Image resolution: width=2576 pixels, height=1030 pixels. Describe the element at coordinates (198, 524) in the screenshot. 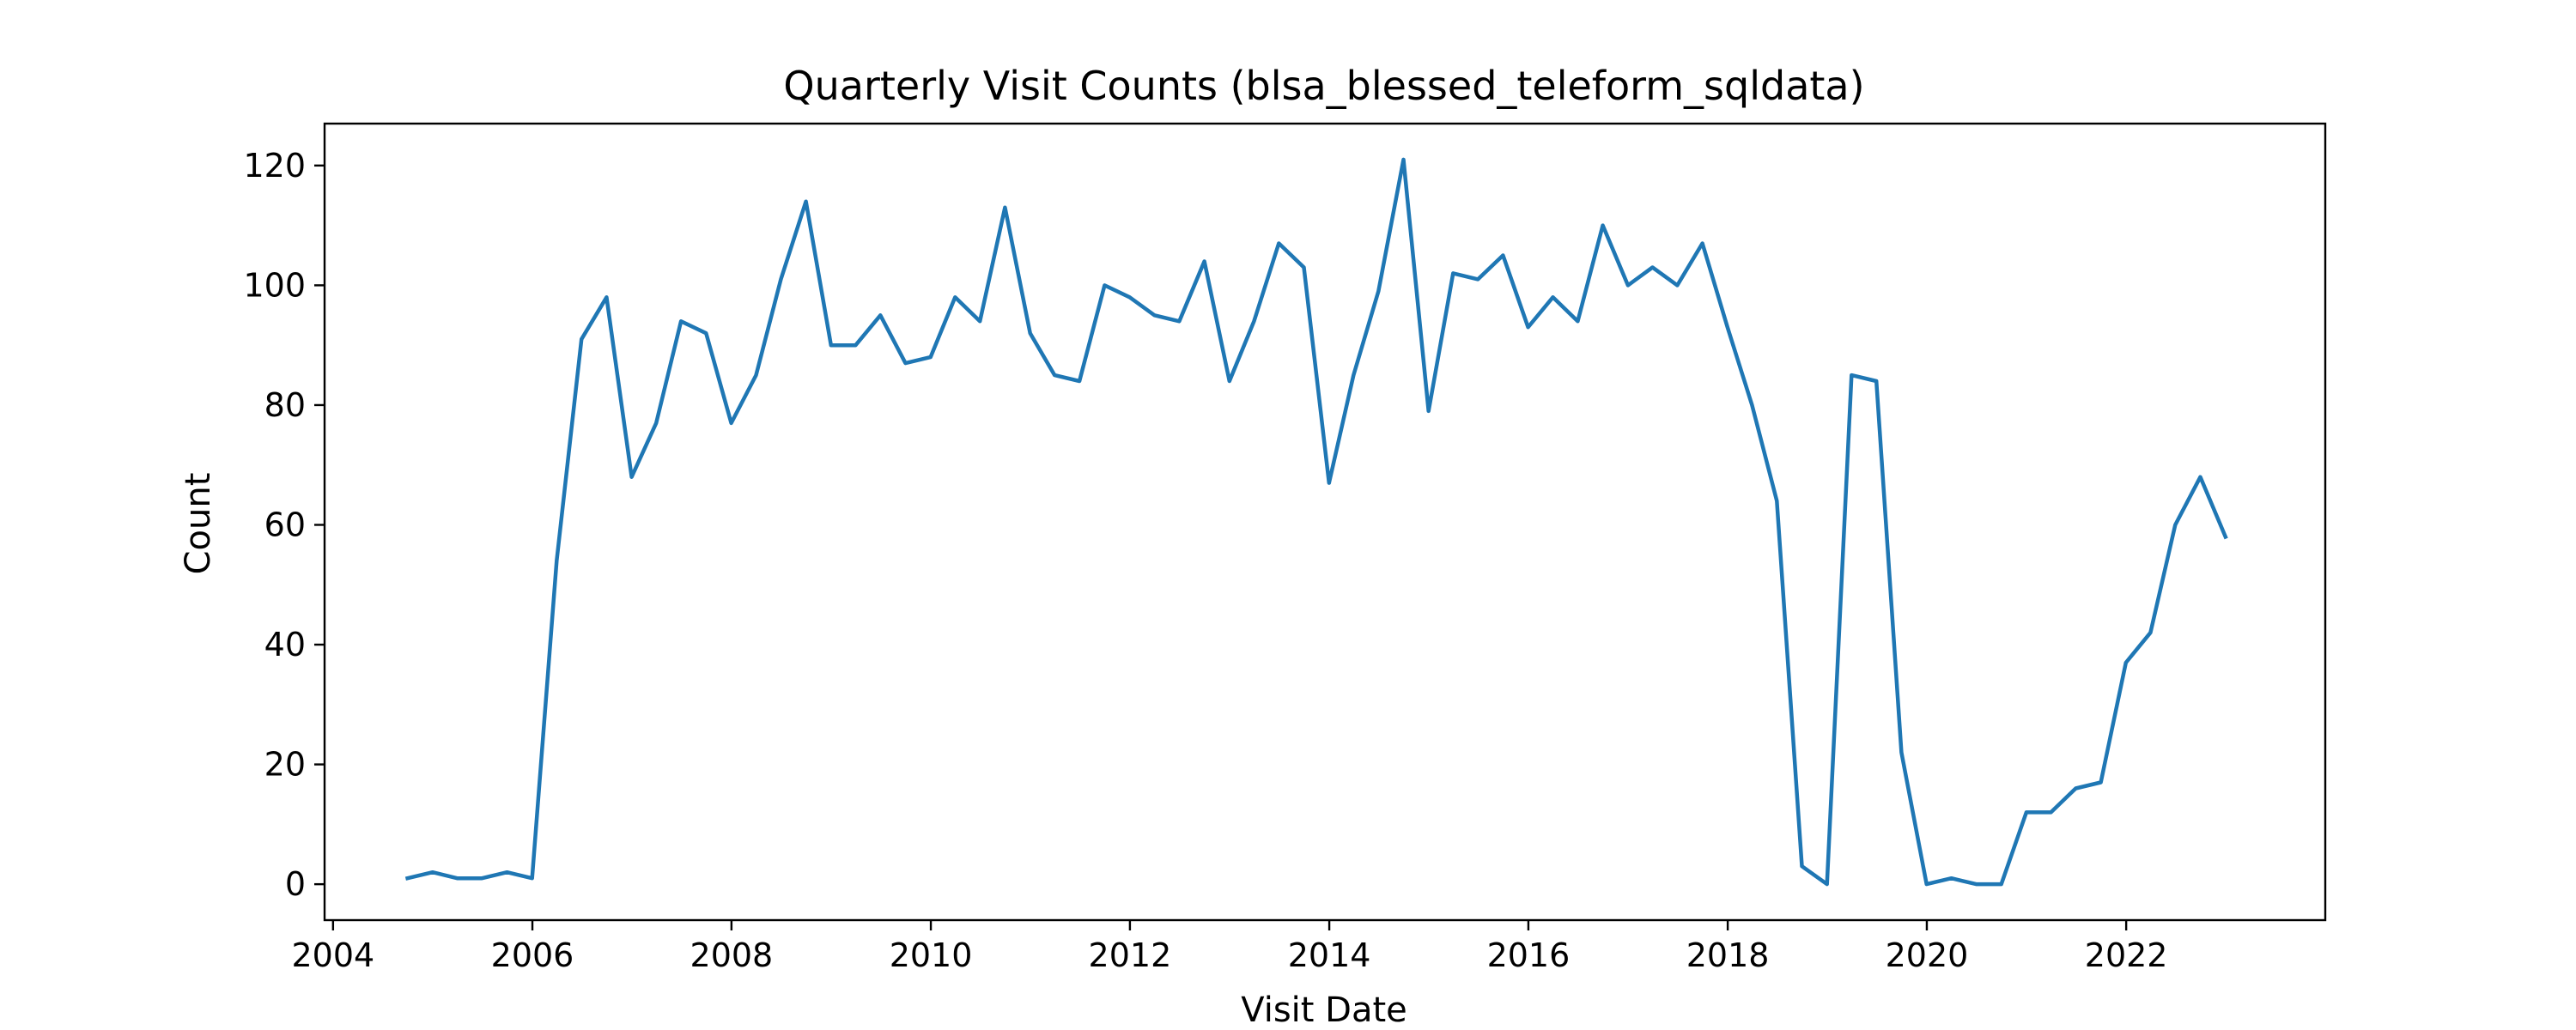

I see `y-axis-label: Count` at that location.